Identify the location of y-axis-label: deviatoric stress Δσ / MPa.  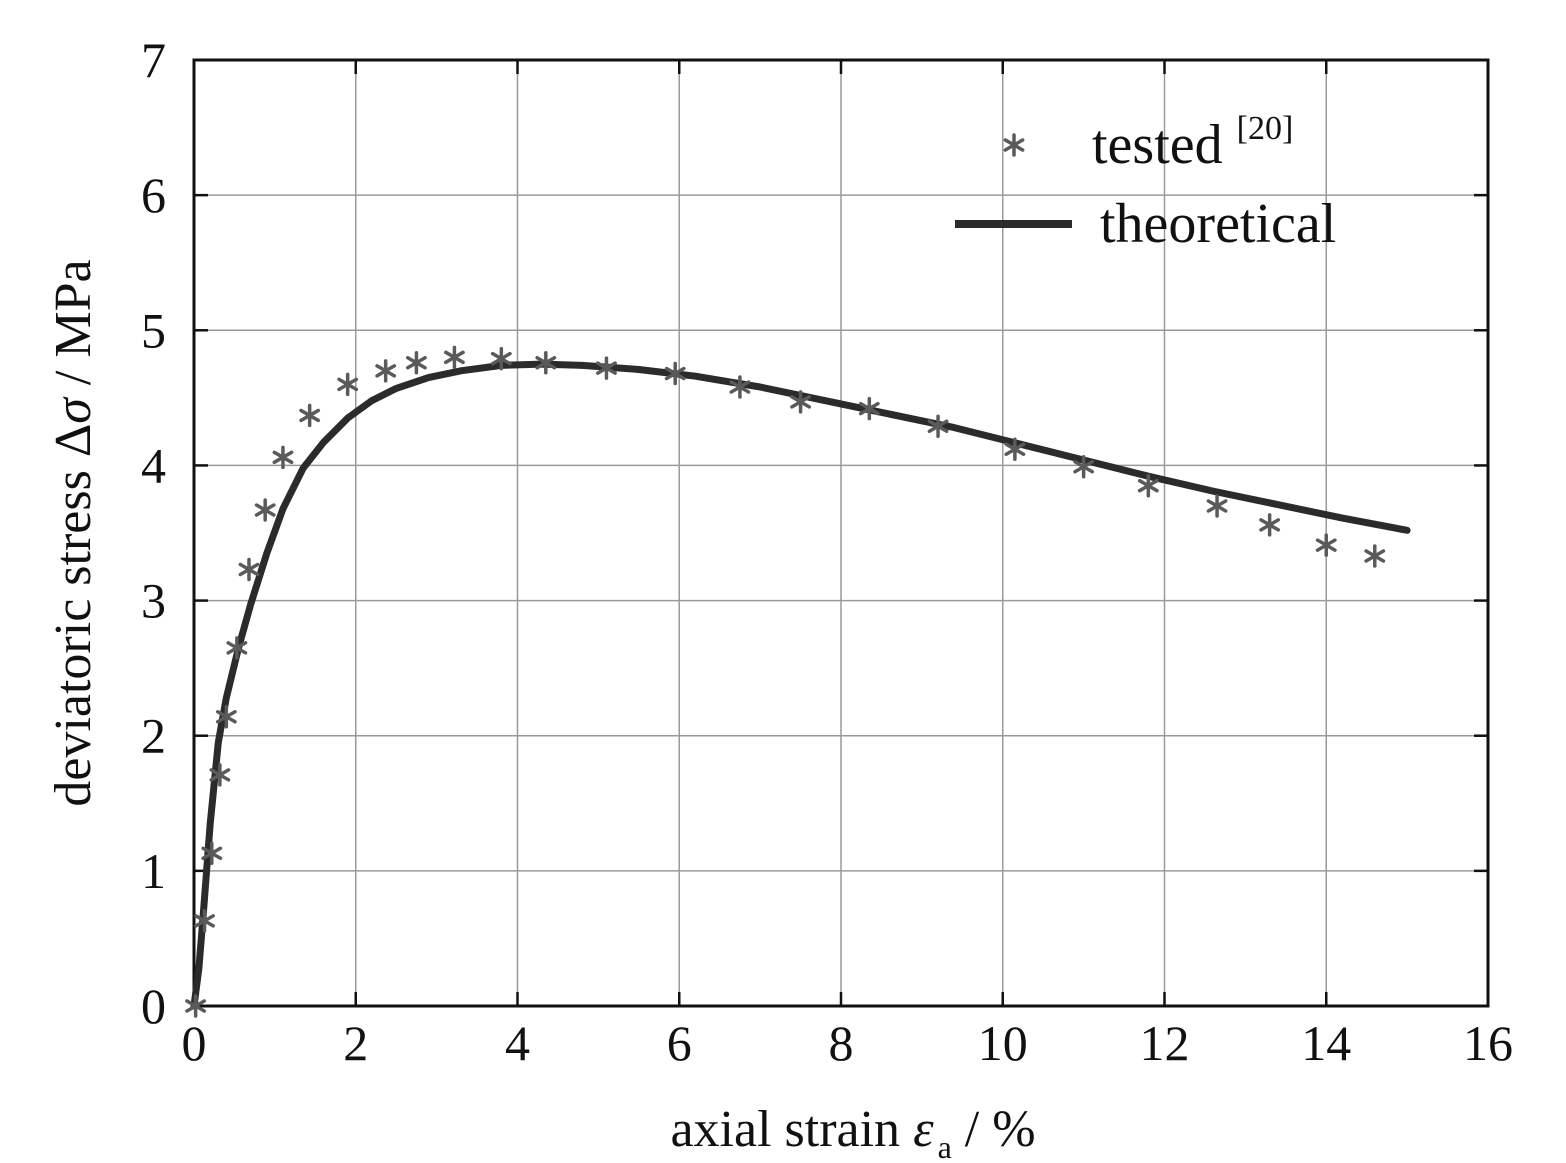
(73, 532).